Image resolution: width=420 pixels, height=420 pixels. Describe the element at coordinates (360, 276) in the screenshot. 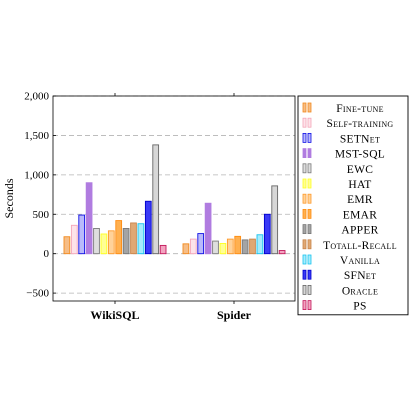

I see `legend-label: SFNet` at that location.